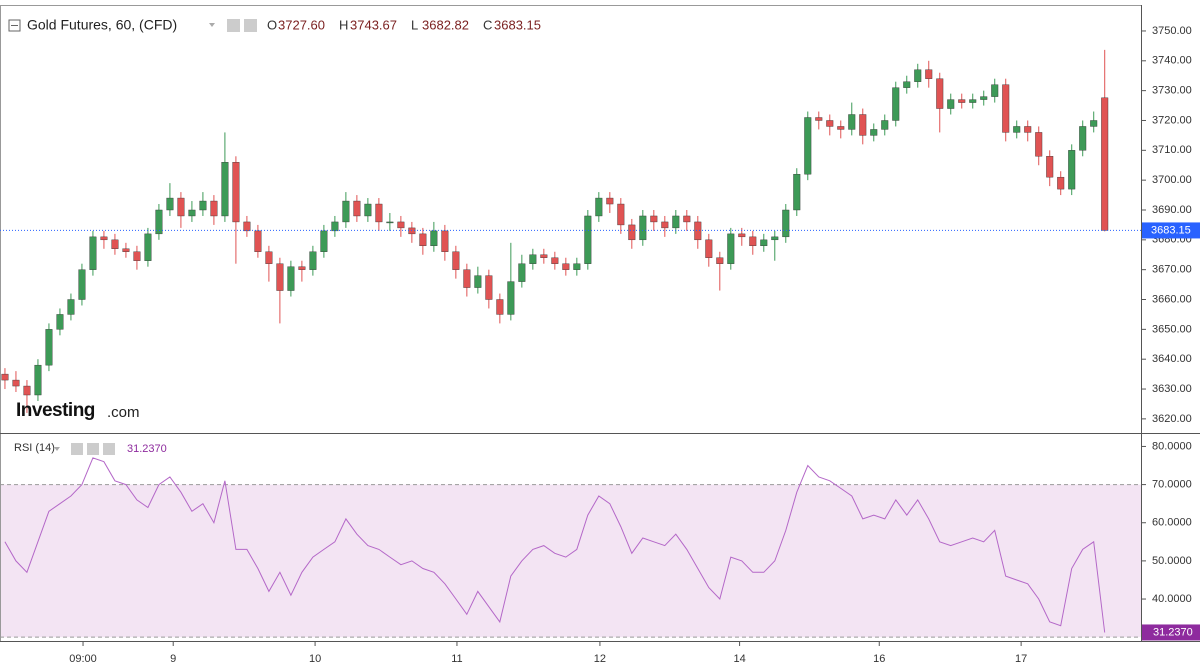  What do you see at coordinates (123, 412) in the screenshot?
I see `watermark-suffix: .com` at bounding box center [123, 412].